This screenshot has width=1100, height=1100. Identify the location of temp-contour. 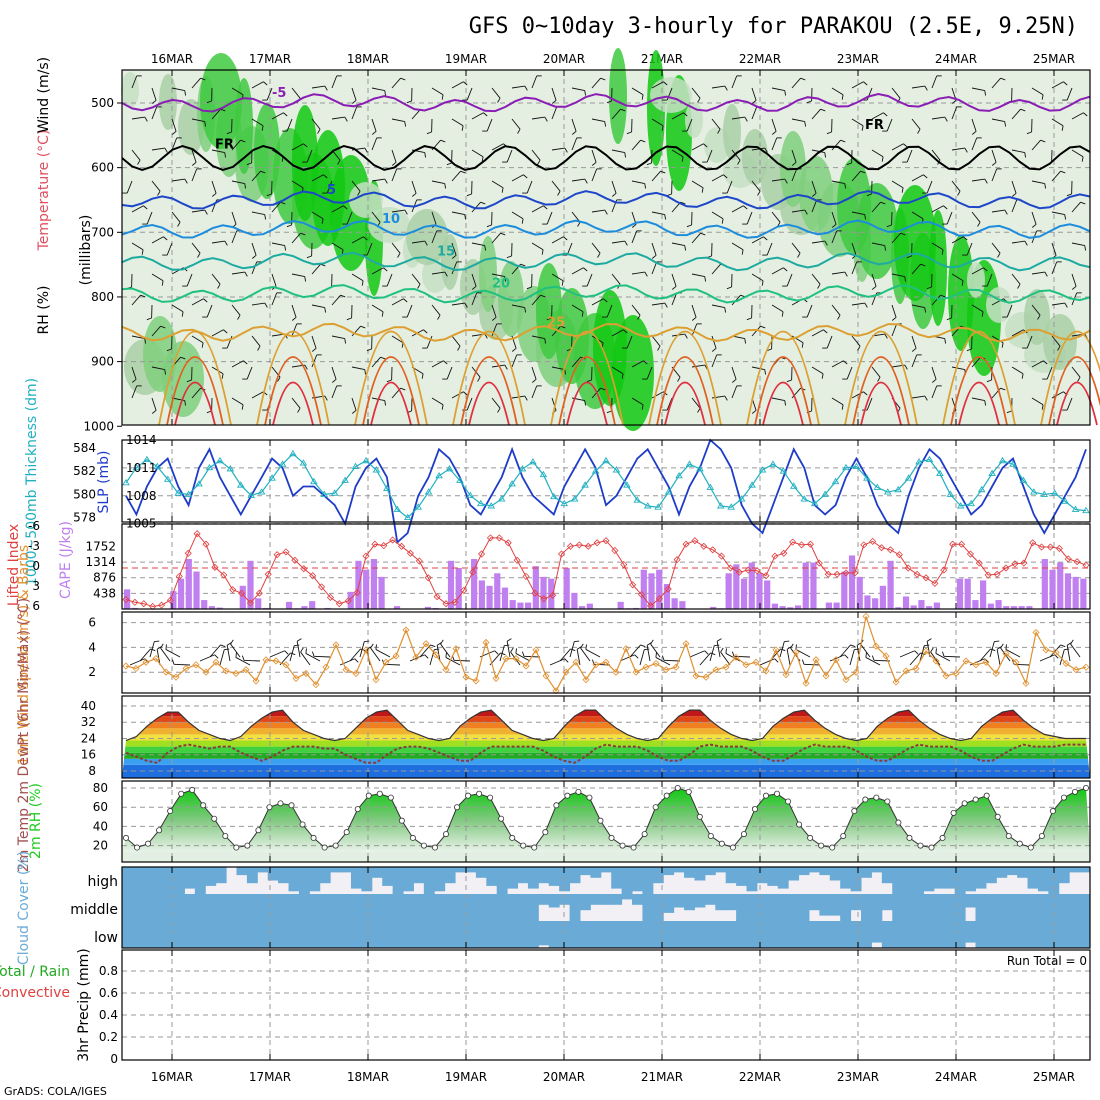
(606, 200).